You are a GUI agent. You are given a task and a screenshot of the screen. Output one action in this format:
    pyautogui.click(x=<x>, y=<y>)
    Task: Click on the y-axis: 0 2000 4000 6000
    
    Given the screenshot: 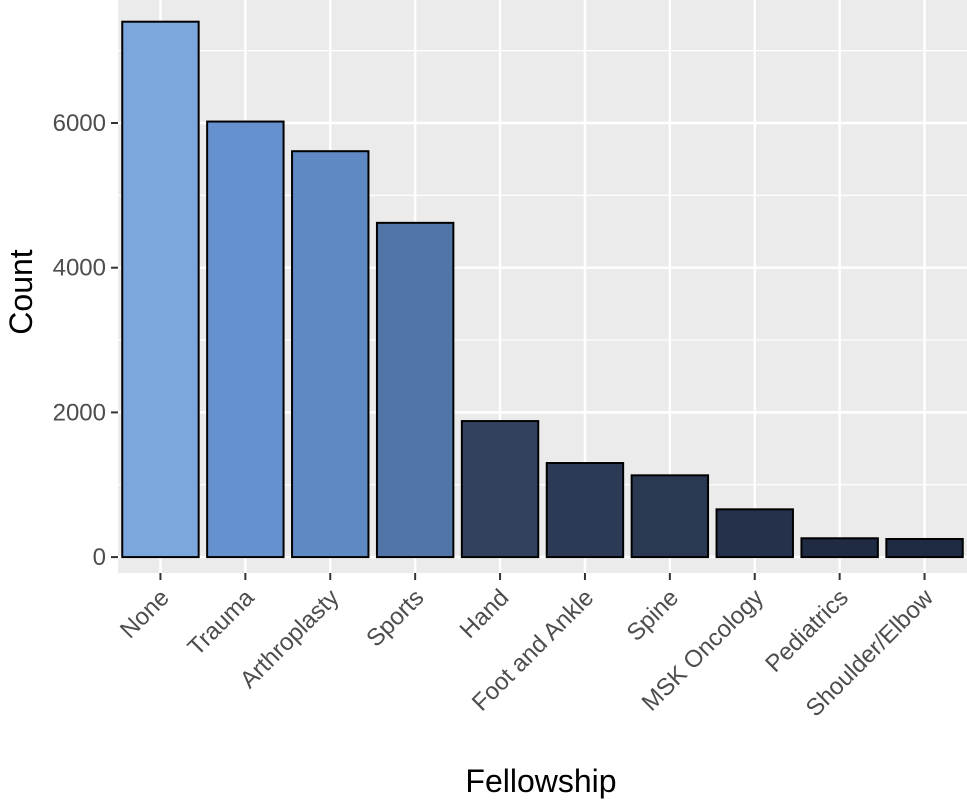 What is the action you would take?
    pyautogui.click(x=85, y=340)
    